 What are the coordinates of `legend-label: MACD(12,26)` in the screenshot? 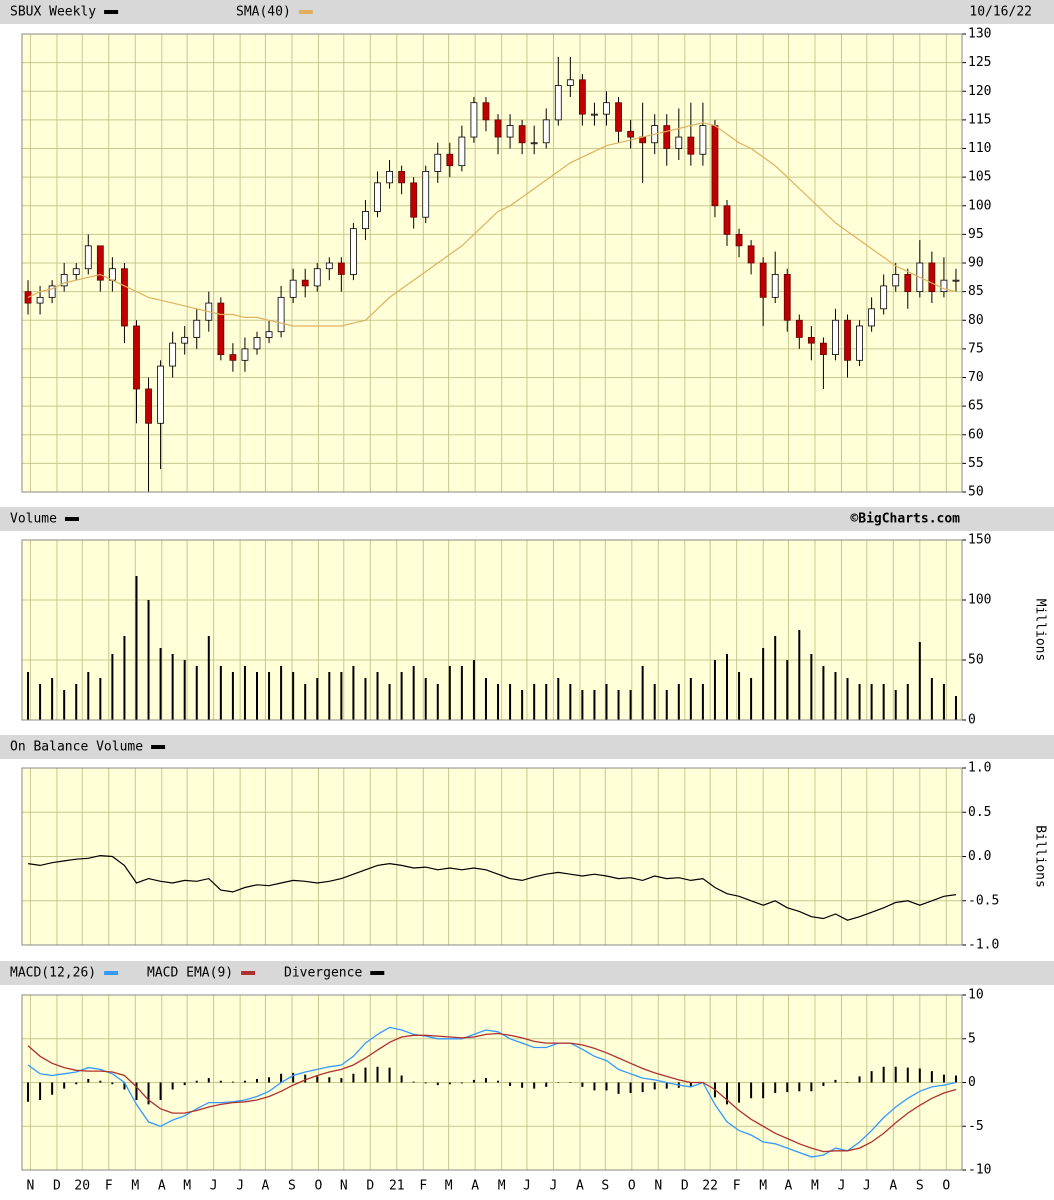 It's located at (53, 973).